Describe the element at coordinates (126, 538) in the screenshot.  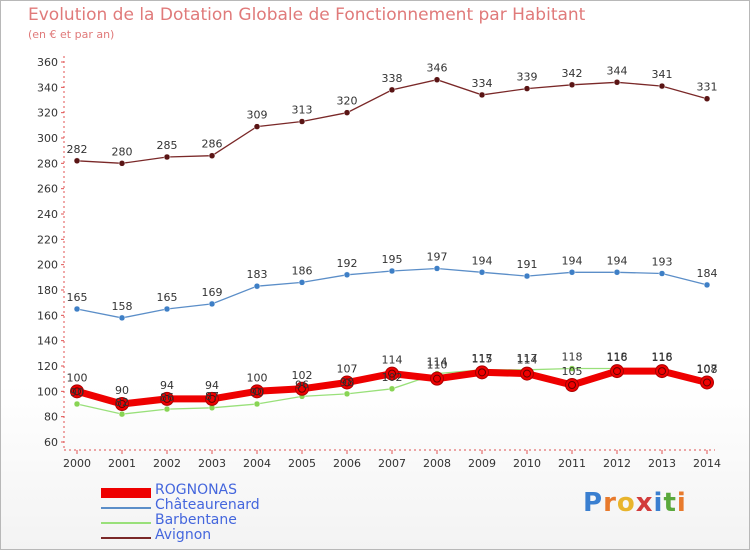
I see `legend-swatch-avignon` at that location.